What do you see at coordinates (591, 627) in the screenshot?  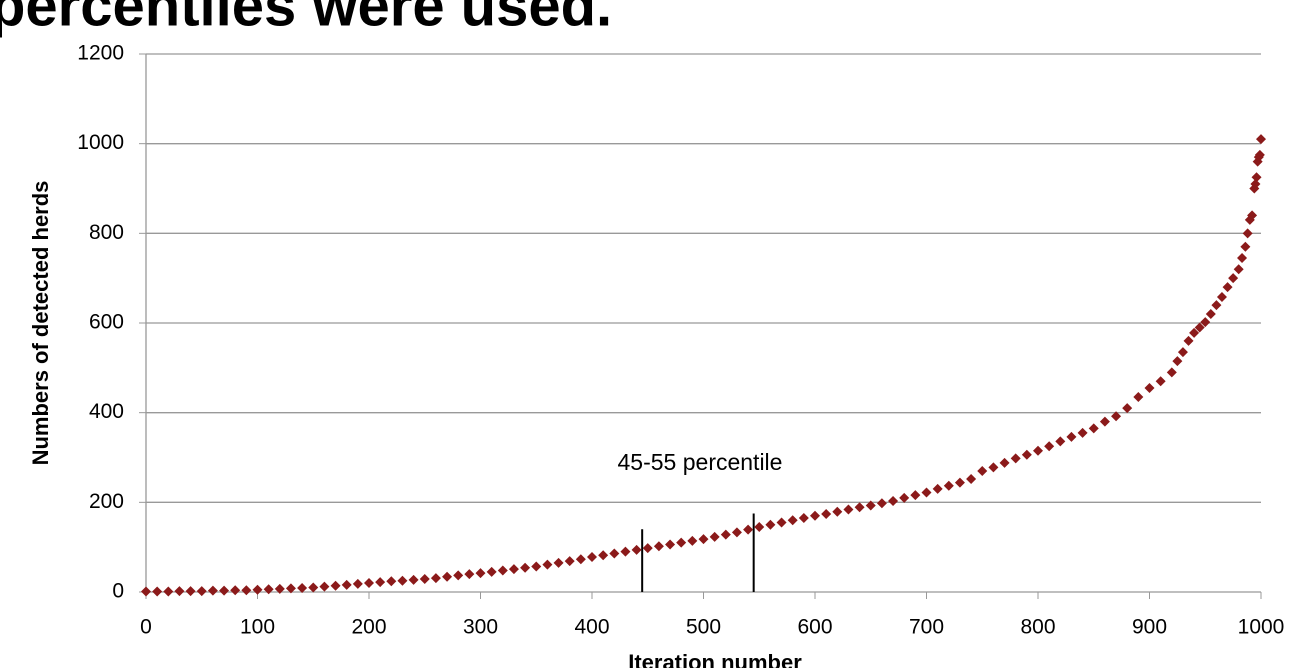 I see `x-tick-label: 400` at bounding box center [591, 627].